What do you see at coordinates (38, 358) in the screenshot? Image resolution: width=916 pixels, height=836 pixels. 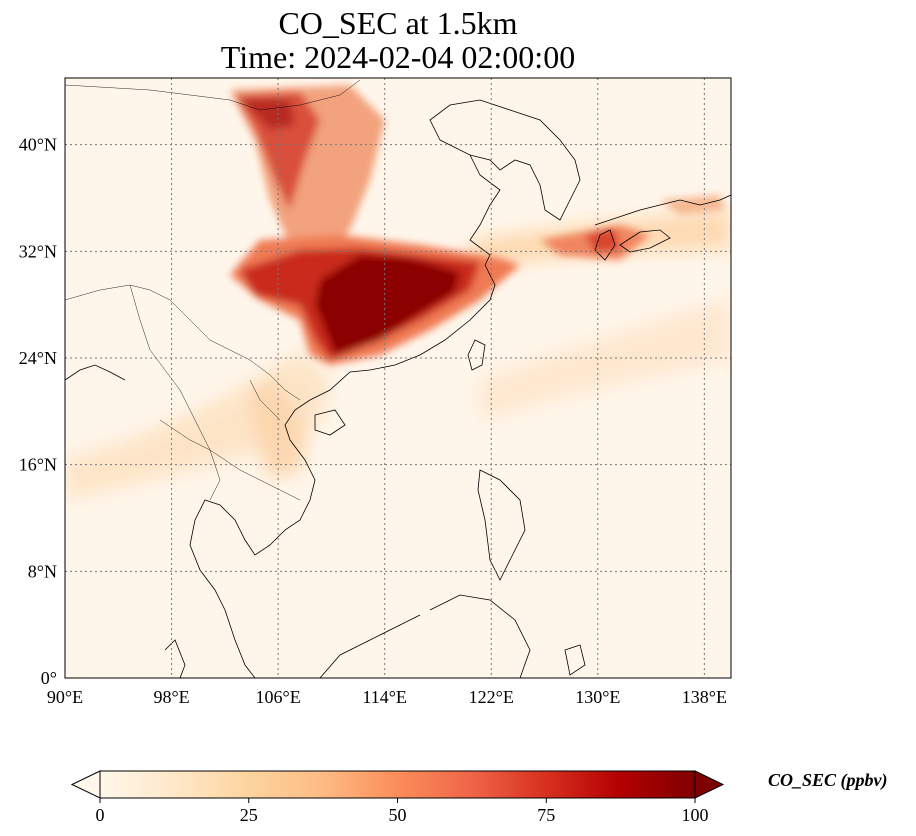 I see `lat-tick-label: 24°N` at bounding box center [38, 358].